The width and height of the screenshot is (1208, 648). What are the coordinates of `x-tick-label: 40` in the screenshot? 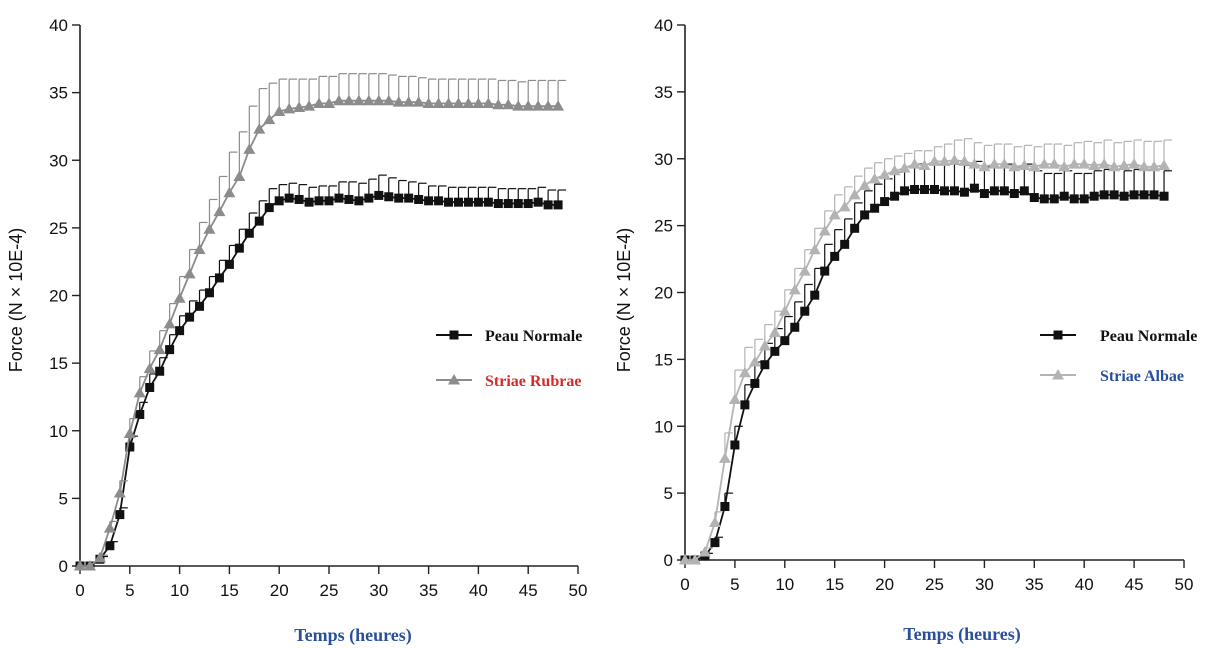 It's located at (478, 590).